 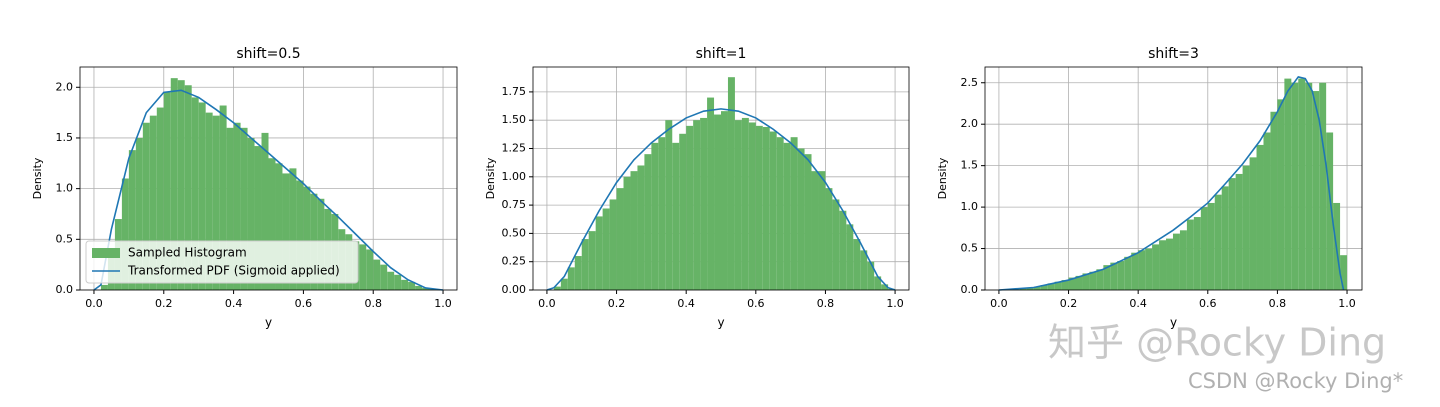 I want to click on y-axis-label: Density, so click(x=490, y=178).